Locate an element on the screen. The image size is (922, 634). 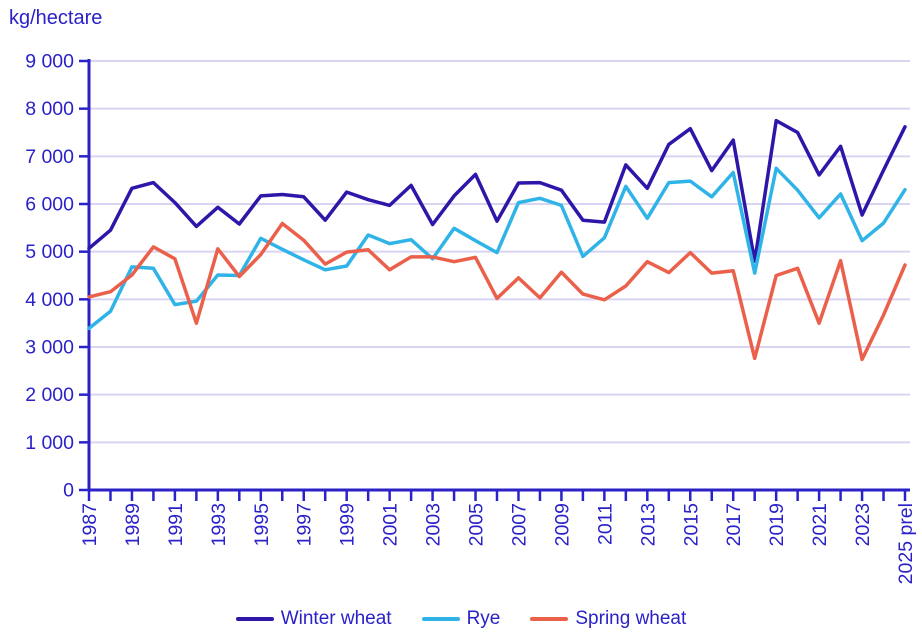
x-tick-label: 2009 is located at coordinates (562, 524).